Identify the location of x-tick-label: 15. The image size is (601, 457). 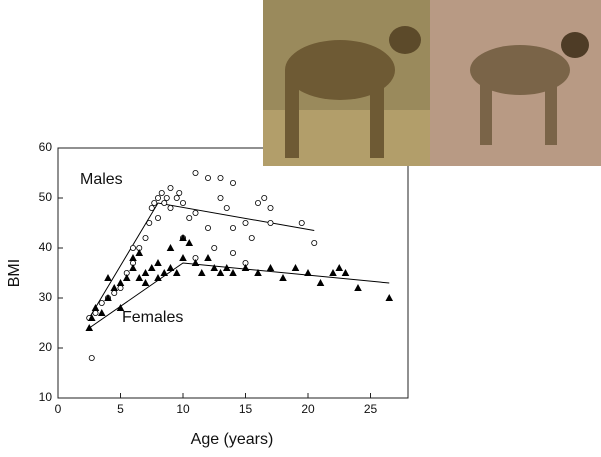
(246, 409).